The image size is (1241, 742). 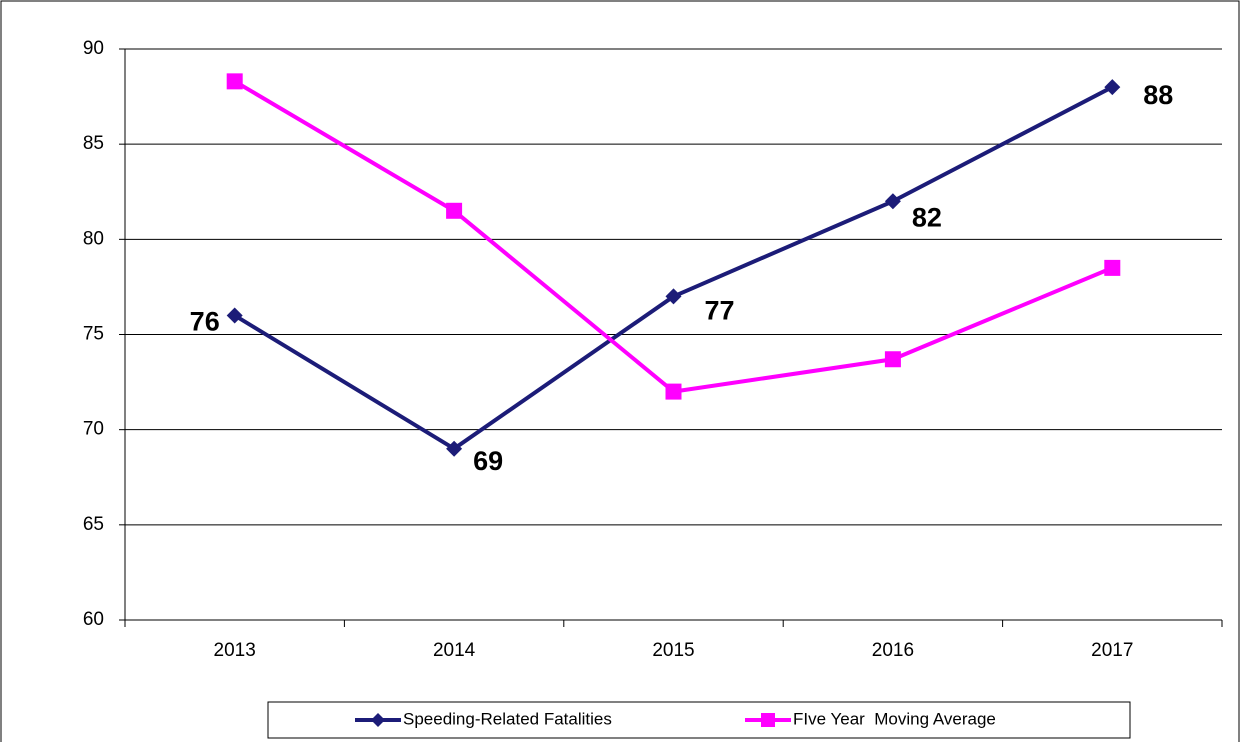 I want to click on y-tick-label: 75, so click(x=93, y=334).